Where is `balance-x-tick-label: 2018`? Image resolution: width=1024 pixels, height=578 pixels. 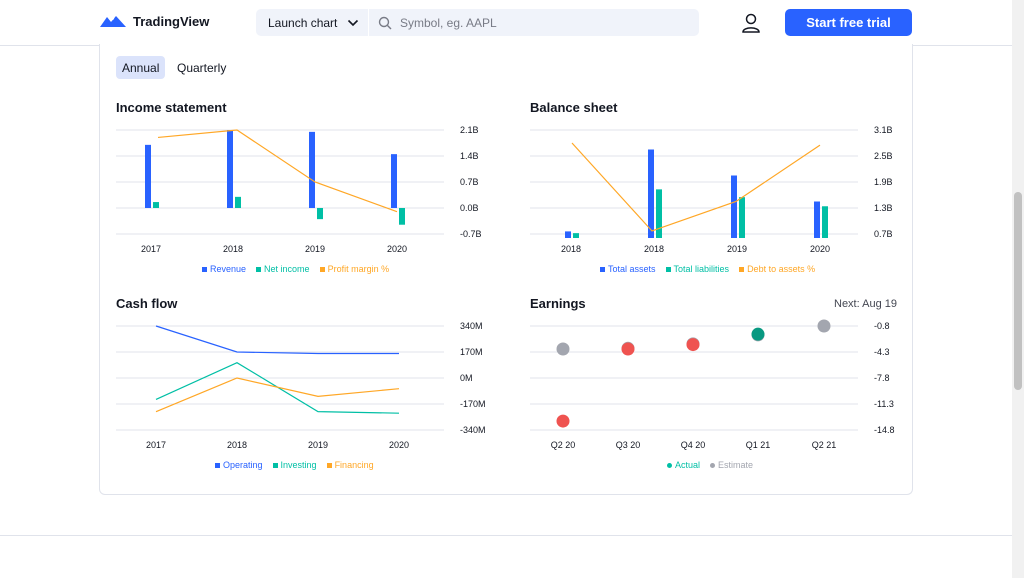 balance-x-tick-label: 2018 is located at coordinates (654, 249).